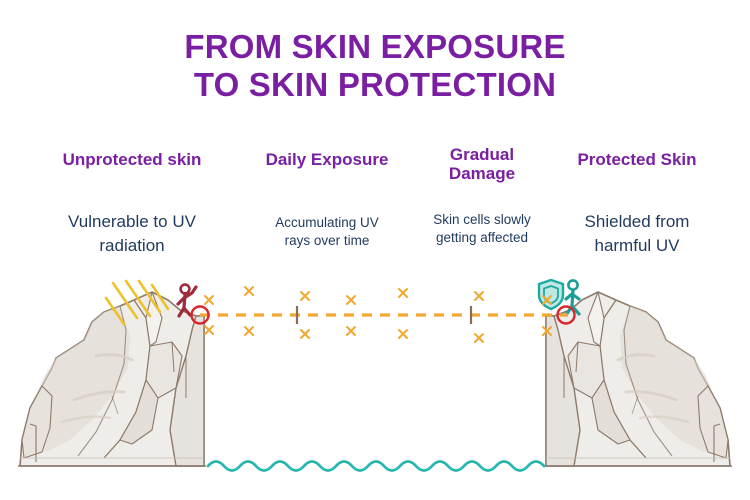  I want to click on stage-column-protected-skin: Protected Skin Shielded from harmful UV, so click(637, 204).